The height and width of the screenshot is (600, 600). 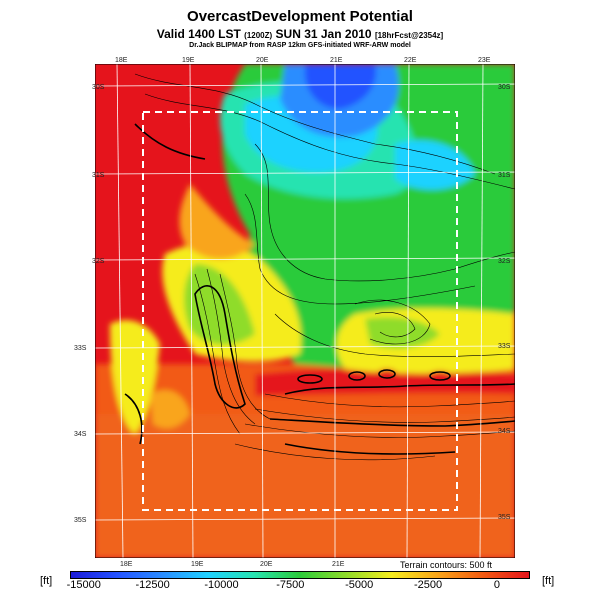 I want to click on lat-label-left: 32S, so click(x=98, y=261).